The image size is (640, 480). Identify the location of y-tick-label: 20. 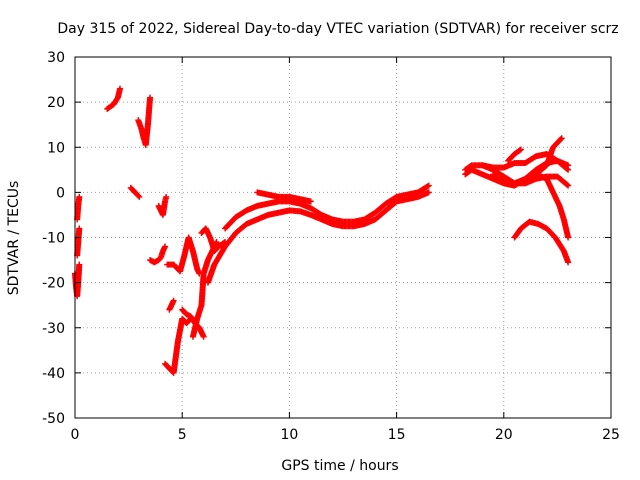
(56, 103).